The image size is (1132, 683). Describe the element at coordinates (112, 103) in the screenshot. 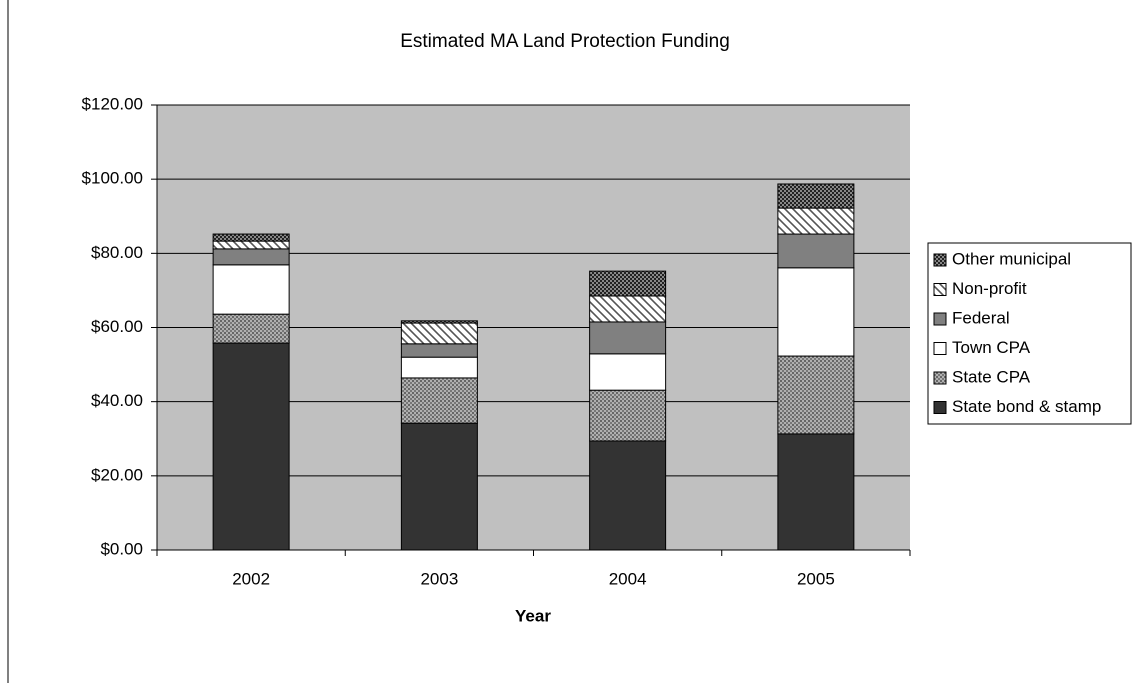

I see `y-tick-label: $120.00` at that location.